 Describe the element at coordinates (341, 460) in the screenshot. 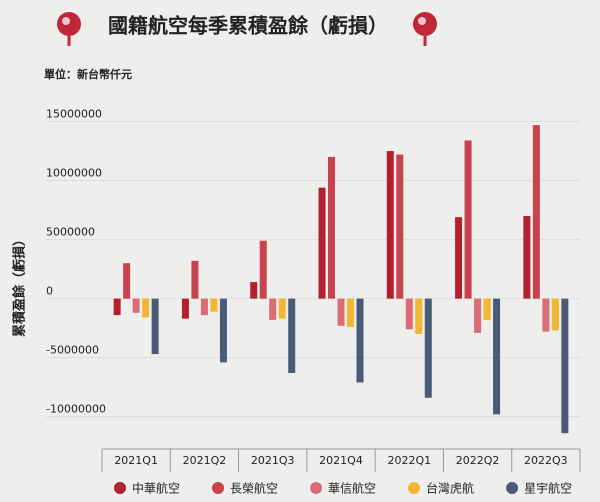

I see `x-tick-label: 2021Q4` at that location.